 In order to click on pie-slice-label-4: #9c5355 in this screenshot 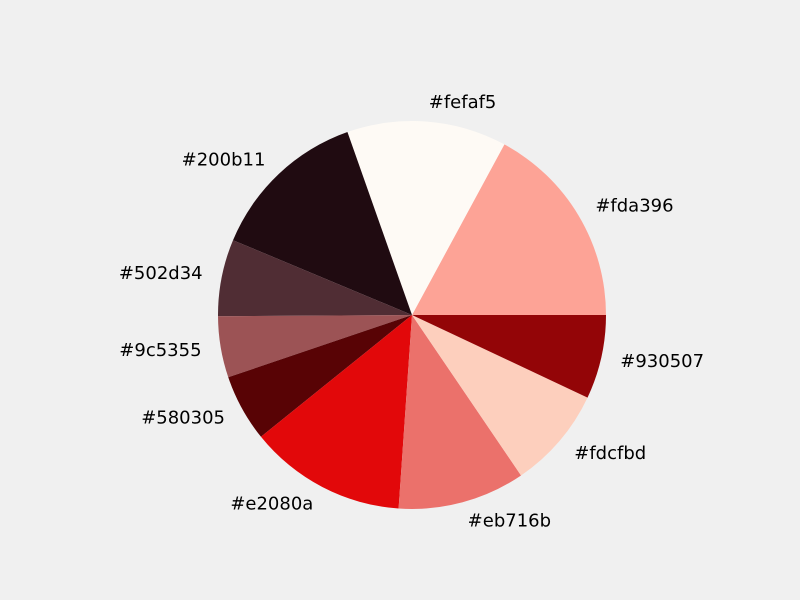, I will do `click(160, 350)`.